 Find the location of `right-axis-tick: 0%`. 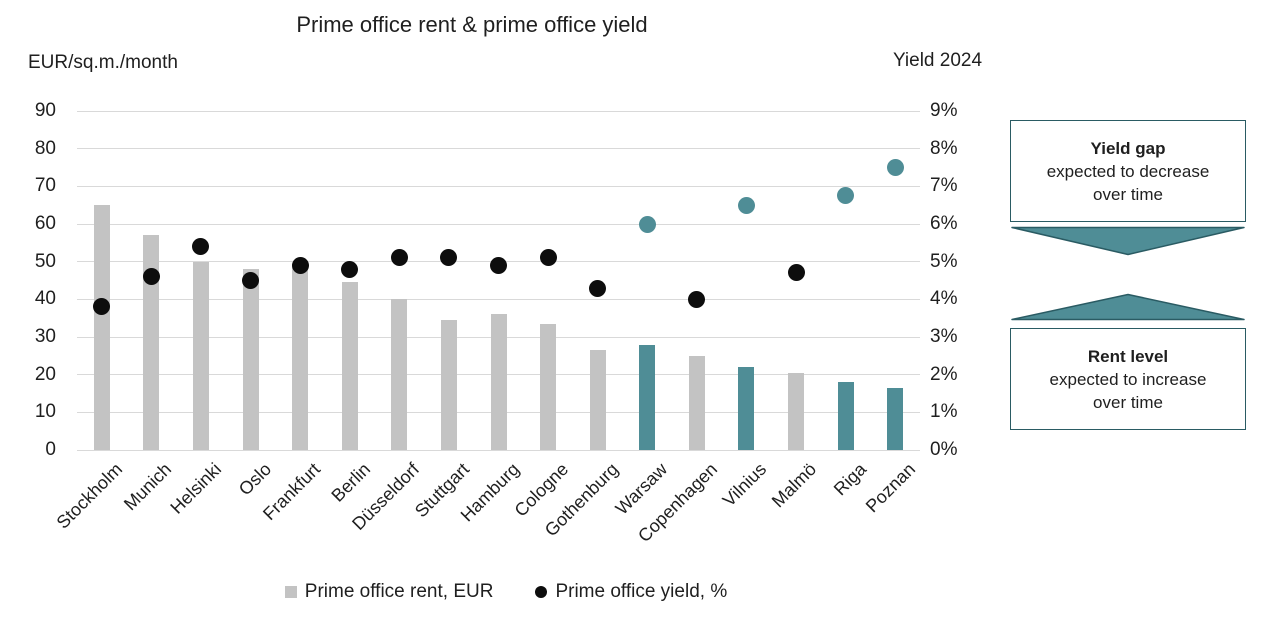

right-axis-tick: 0% is located at coordinates (944, 449).